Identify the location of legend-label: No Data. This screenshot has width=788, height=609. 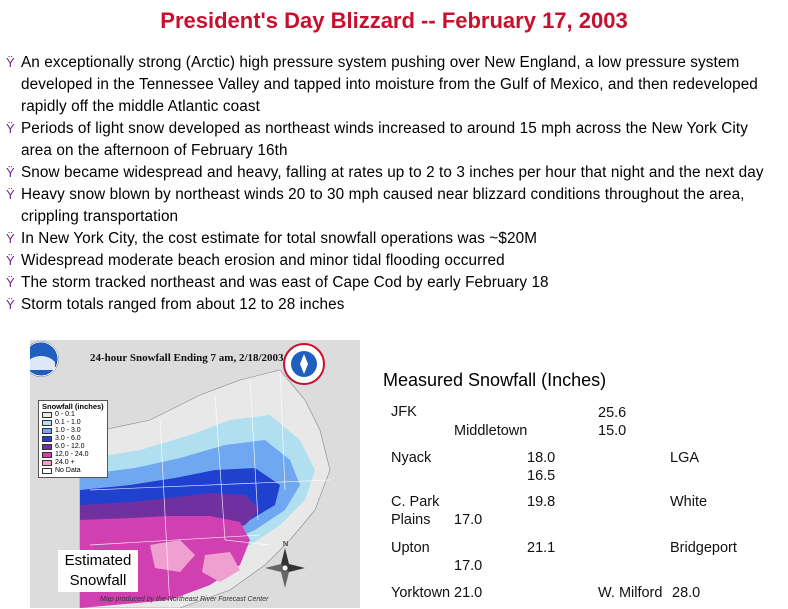
(68, 470).